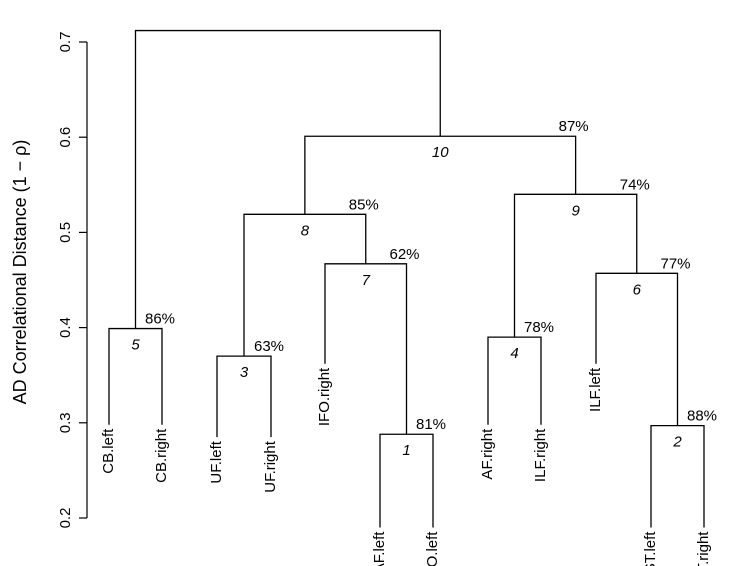 This screenshot has height=566, width=729. What do you see at coordinates (539, 327) in the screenshot?
I see `support-label-4: 78%` at bounding box center [539, 327].